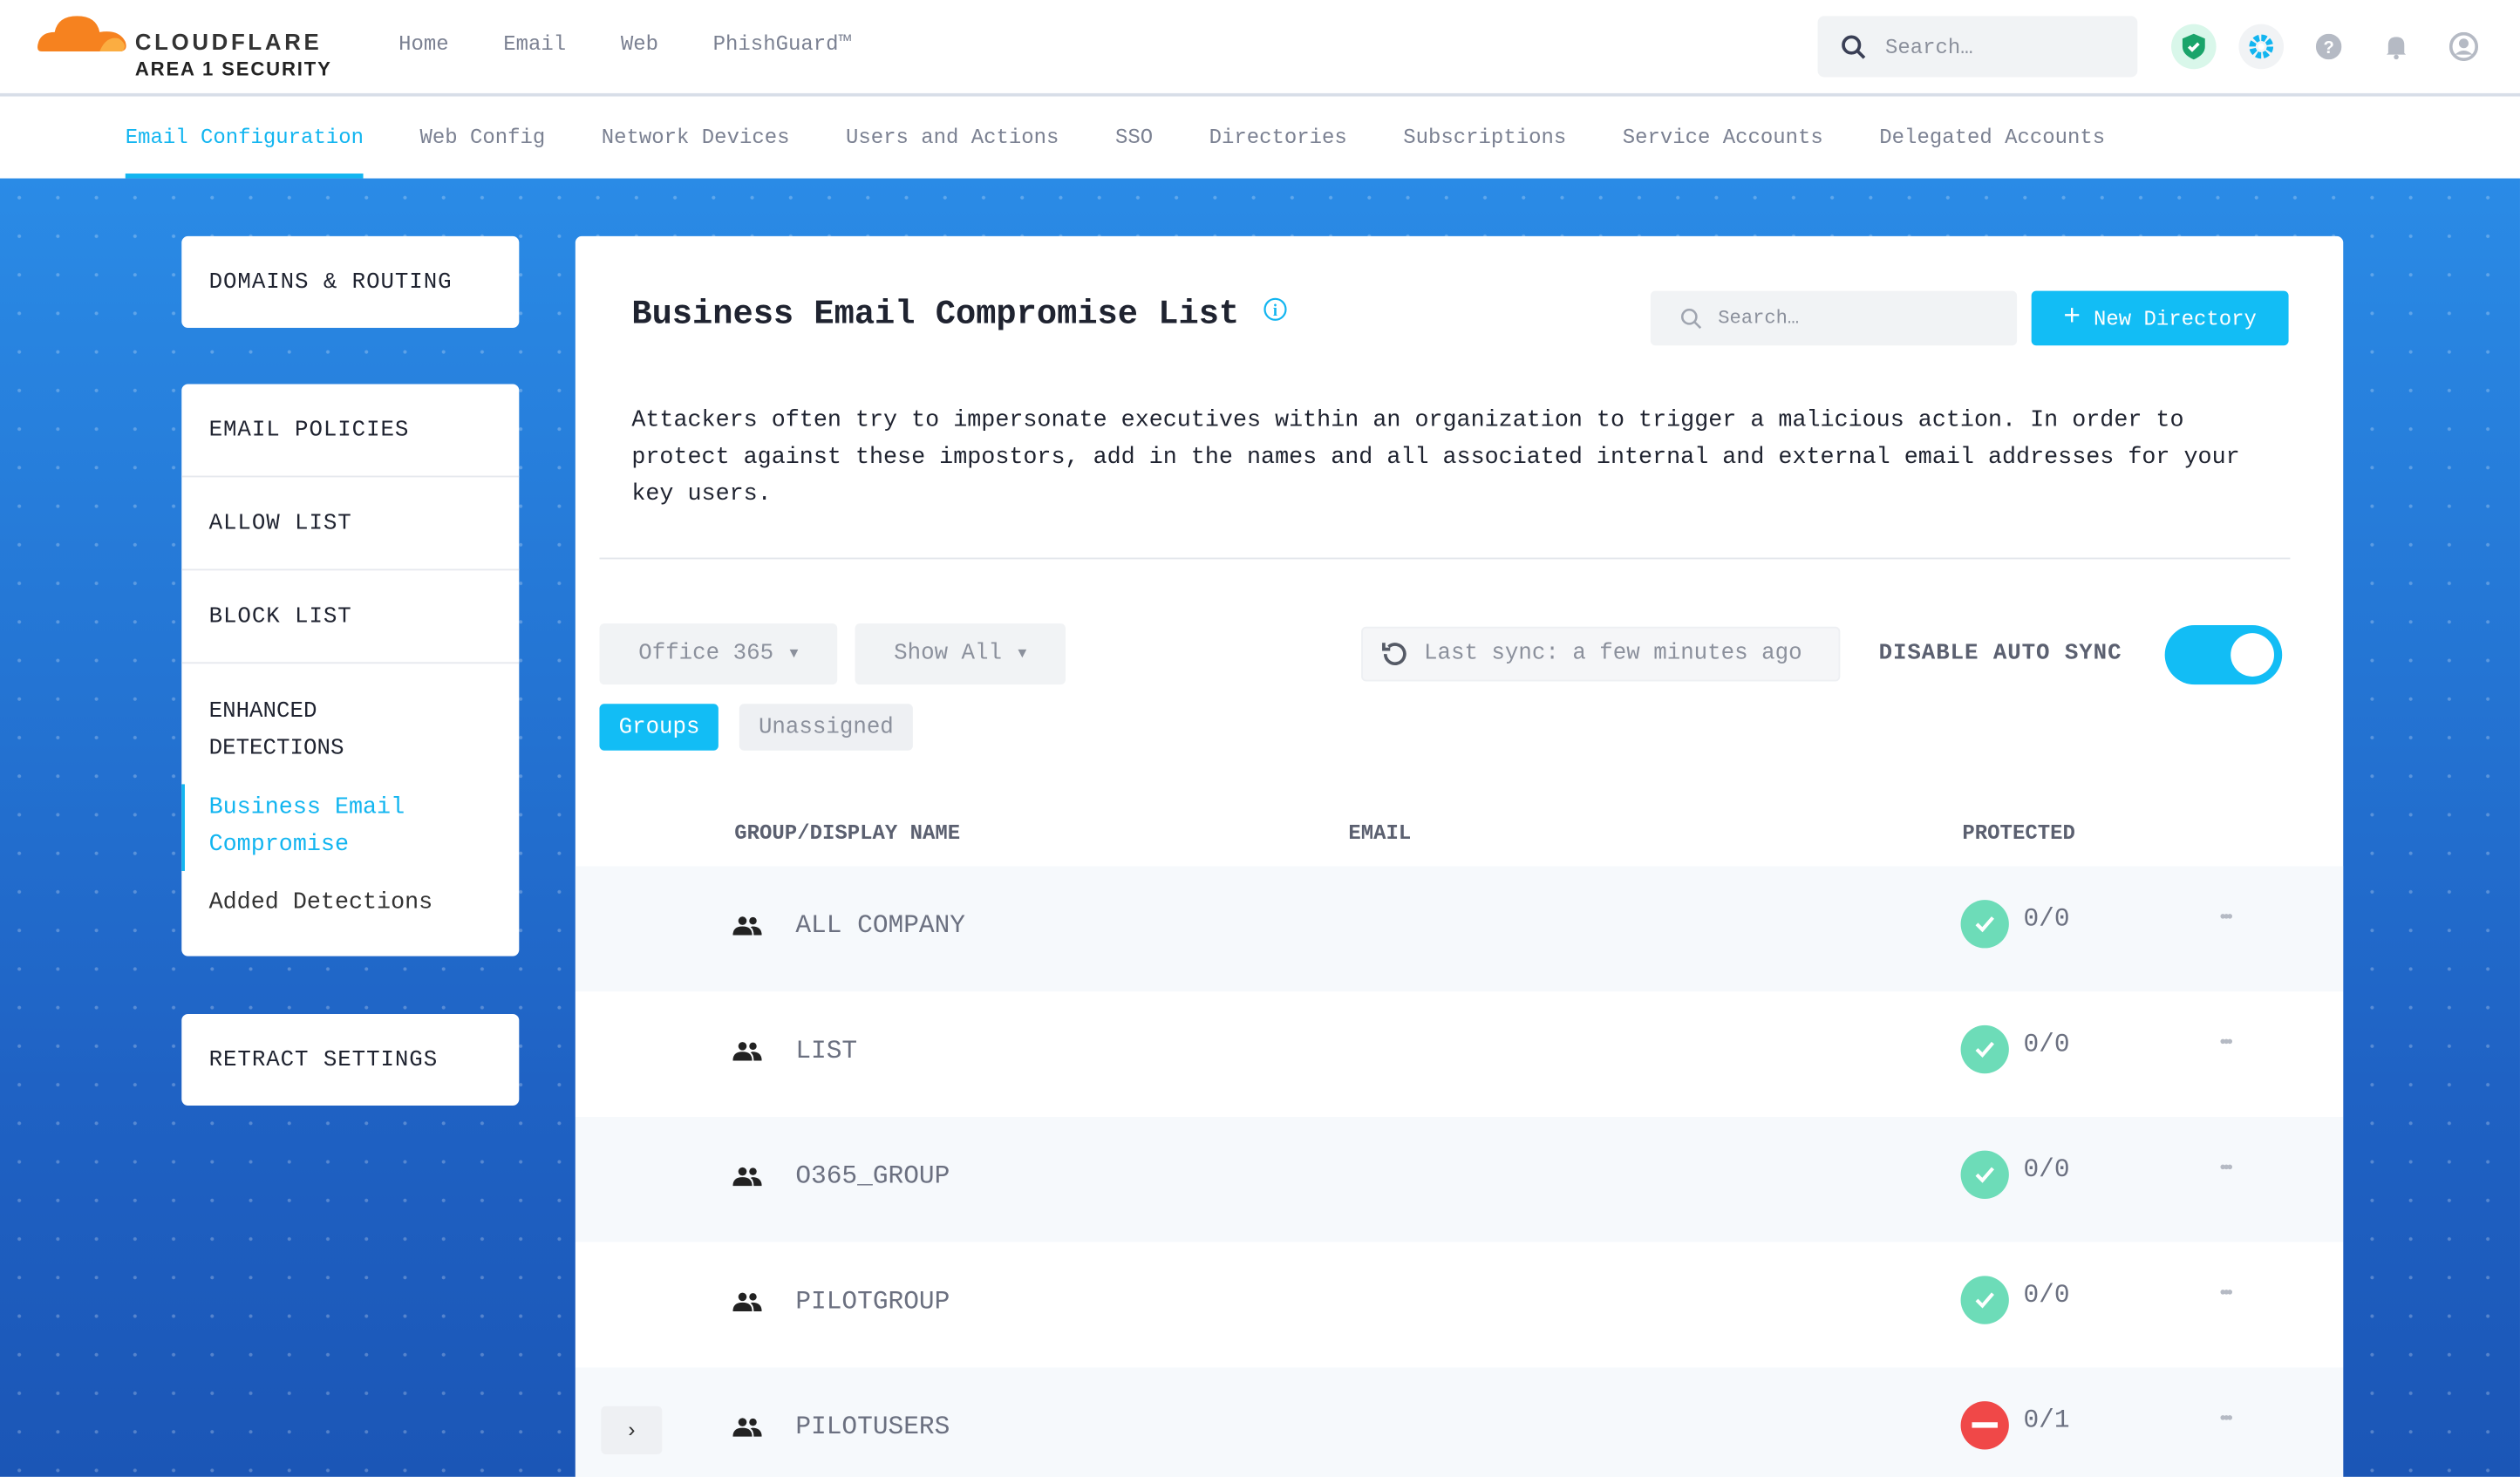  What do you see at coordinates (320, 903) in the screenshot?
I see `sidebar-subitem-added-detections: Added Detections` at bounding box center [320, 903].